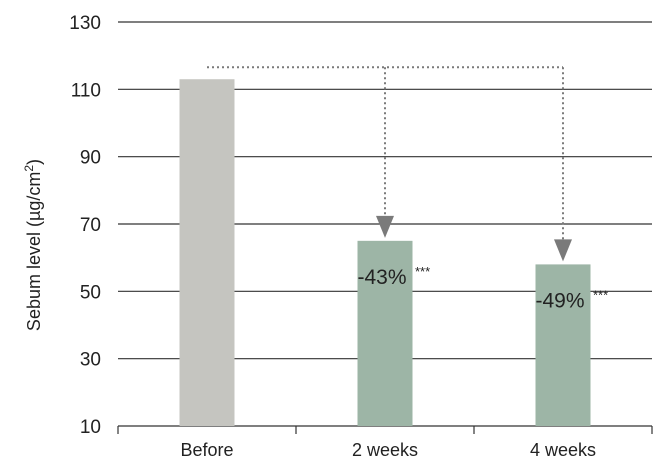 The width and height of the screenshot is (656, 462). I want to click on y-axis-title-main: Sebum level (µg/cm, so click(34, 251).